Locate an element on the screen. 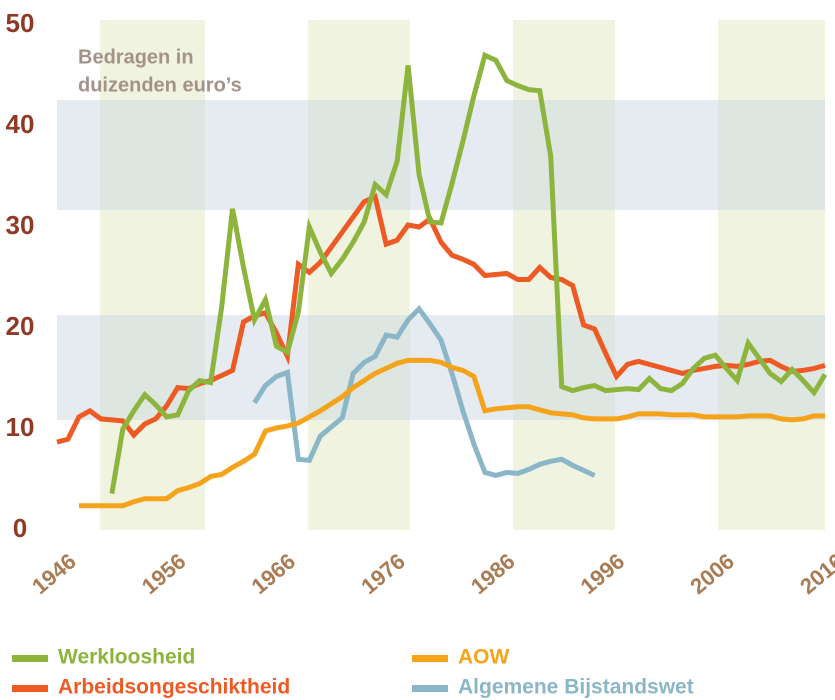  x-tick-label: 1946 is located at coordinates (54, 573).